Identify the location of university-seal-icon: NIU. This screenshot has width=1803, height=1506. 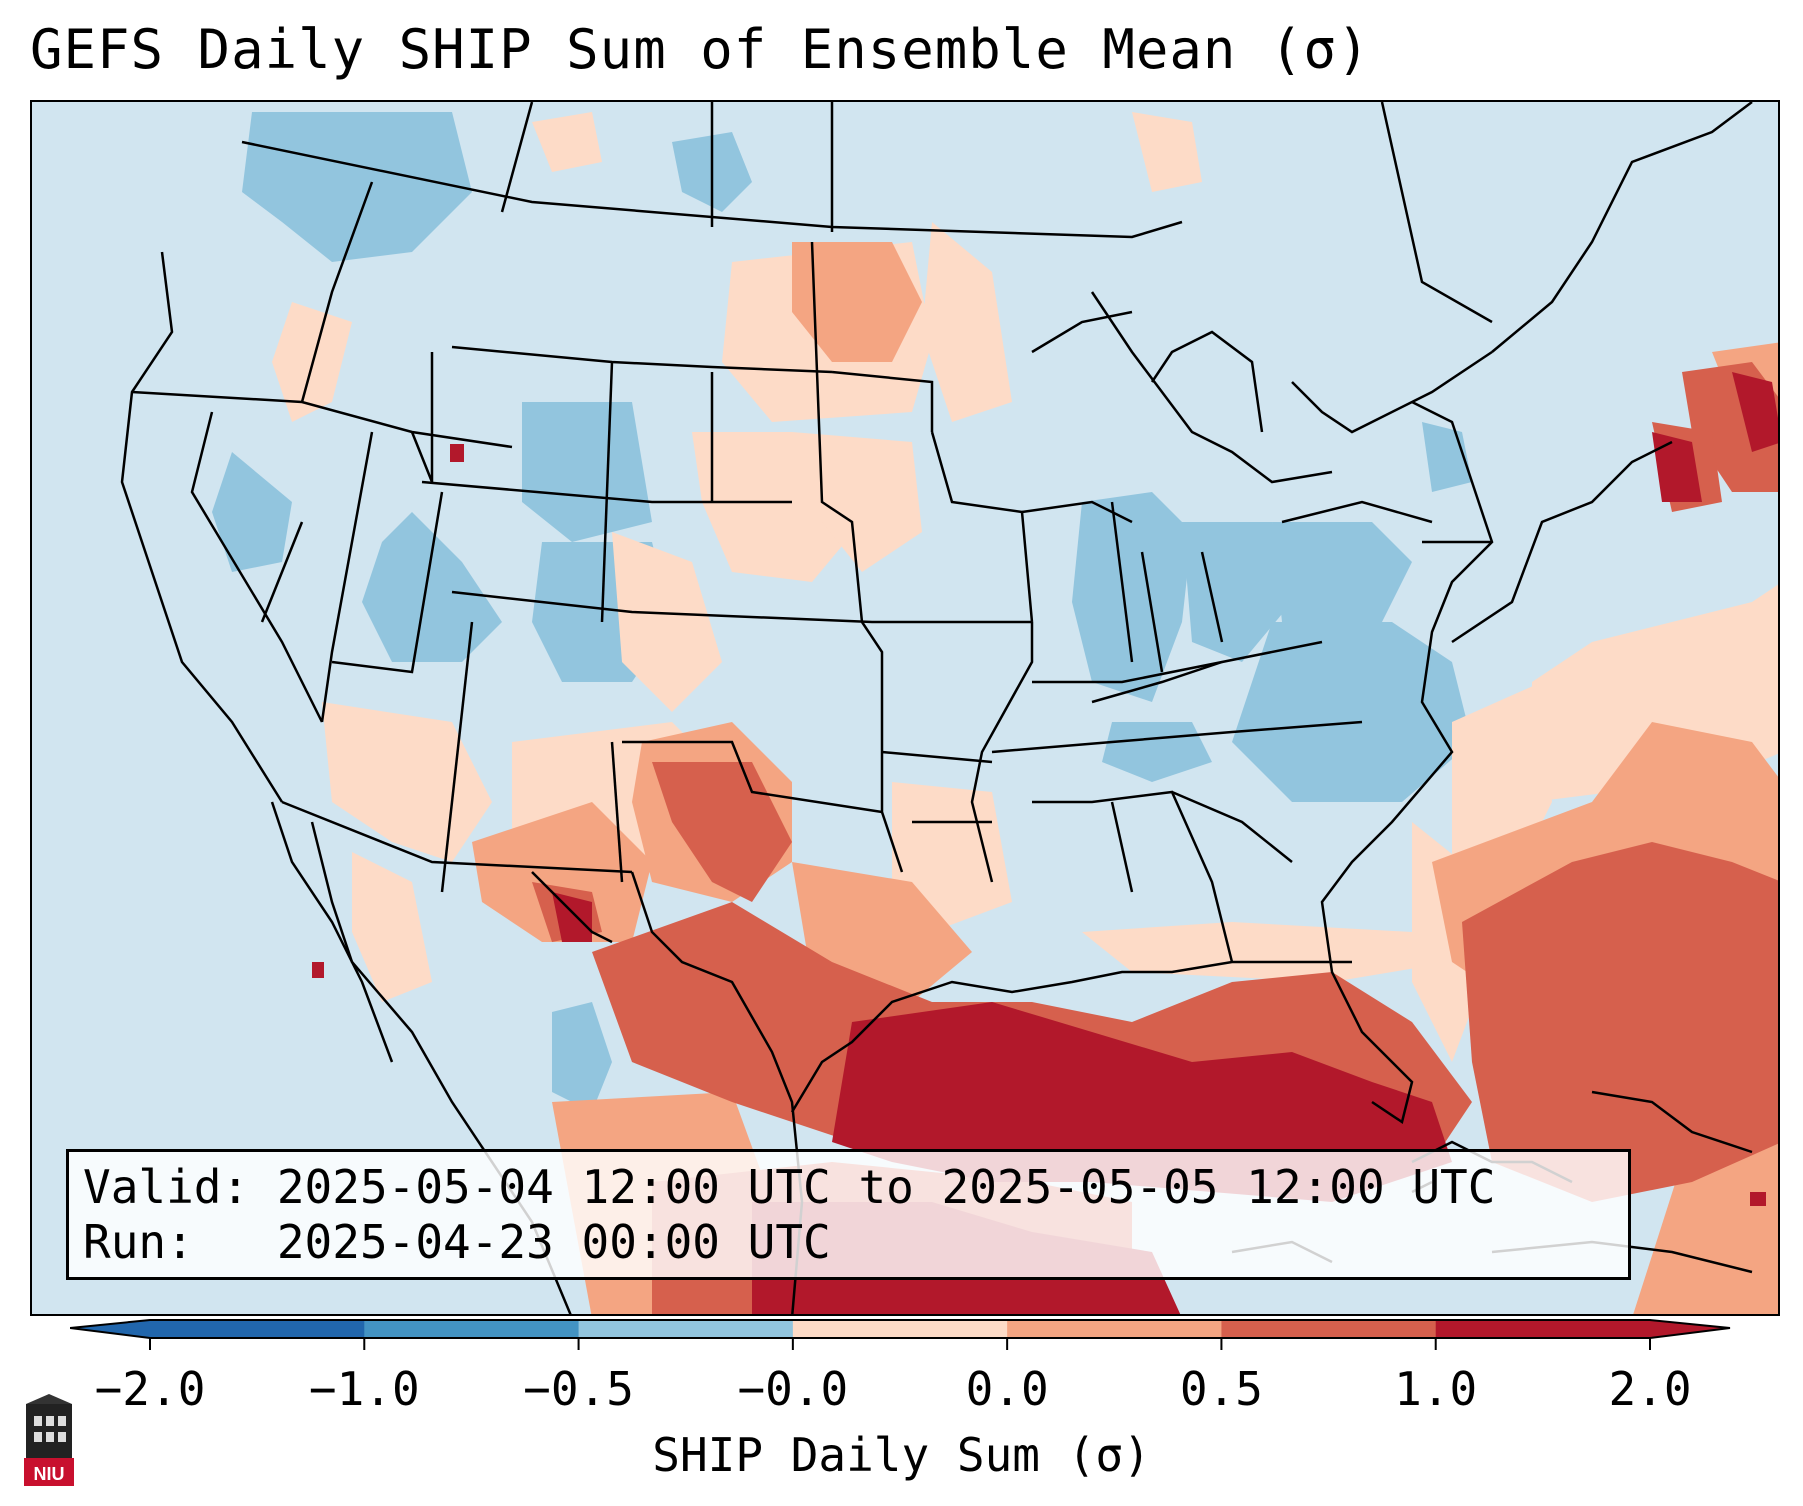
(49, 1440).